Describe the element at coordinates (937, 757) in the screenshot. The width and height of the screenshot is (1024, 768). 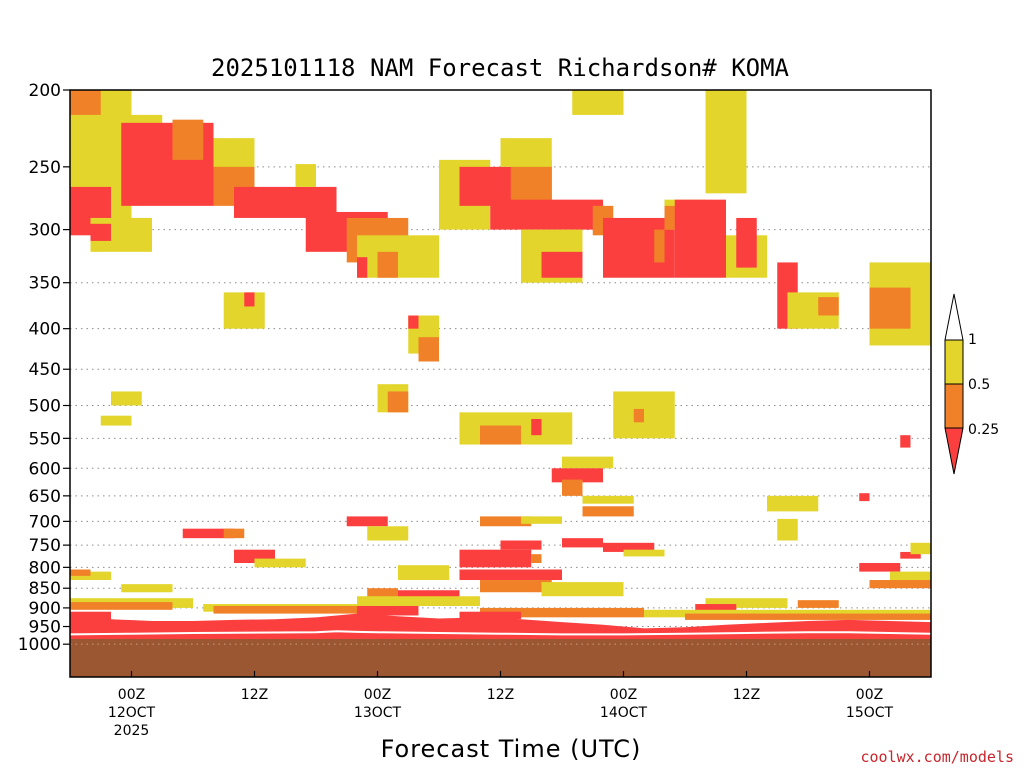
I see `credit-text: coolwx.com/models` at that location.